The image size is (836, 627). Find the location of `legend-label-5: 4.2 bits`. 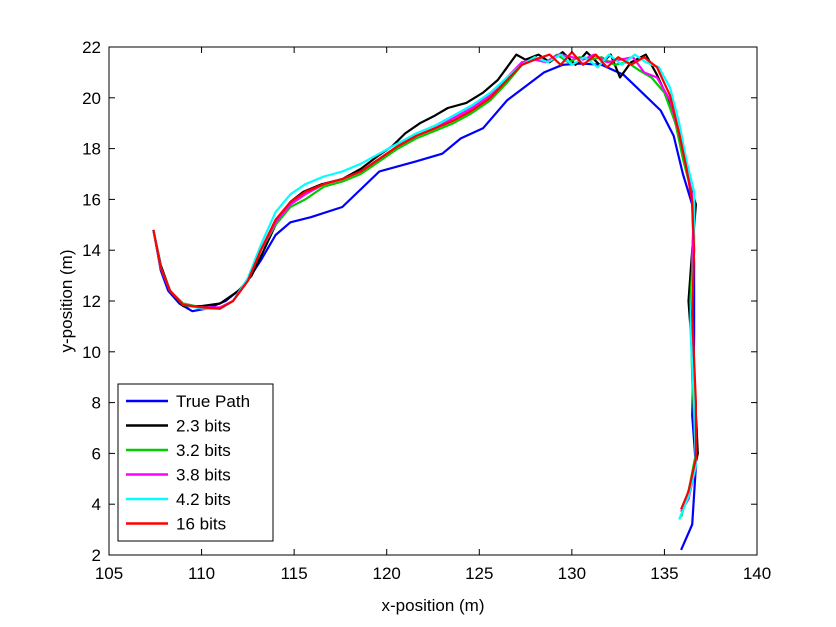

legend-label-5: 4.2 bits is located at coordinates (203, 499).